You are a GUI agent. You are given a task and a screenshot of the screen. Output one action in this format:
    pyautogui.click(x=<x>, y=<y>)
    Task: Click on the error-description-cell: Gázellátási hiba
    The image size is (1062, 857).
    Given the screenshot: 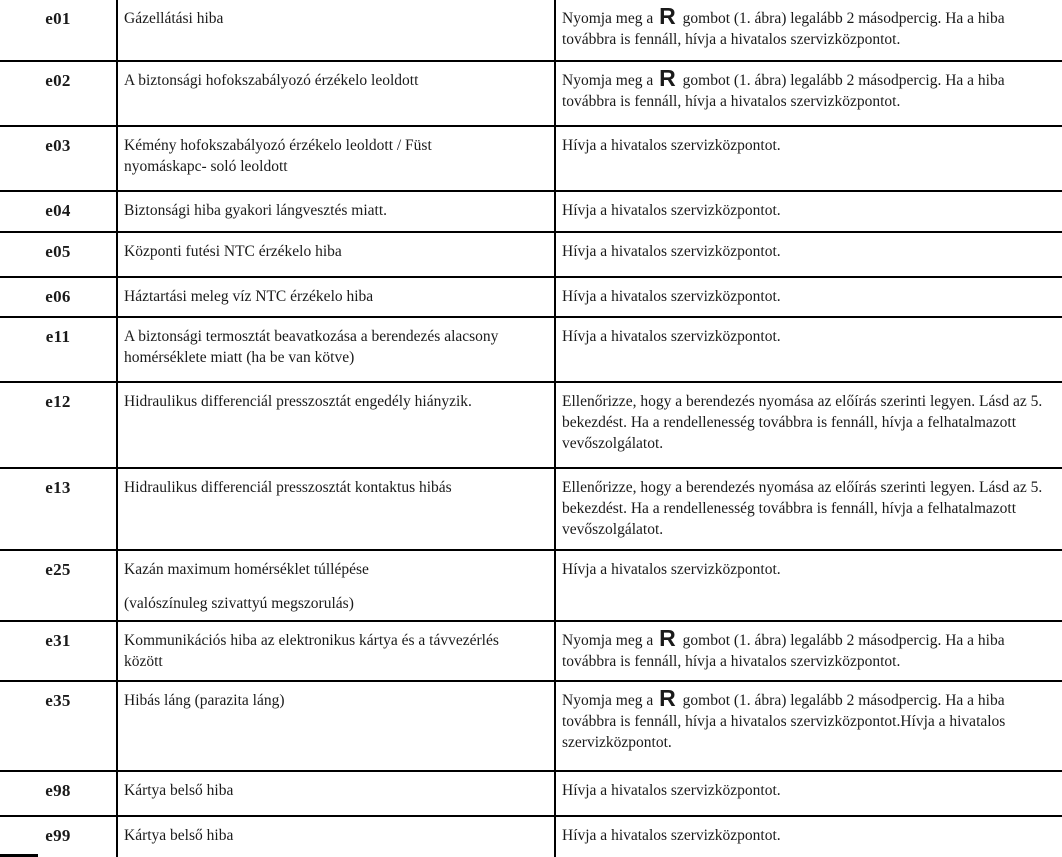 What is the action you would take?
    pyautogui.click(x=337, y=30)
    